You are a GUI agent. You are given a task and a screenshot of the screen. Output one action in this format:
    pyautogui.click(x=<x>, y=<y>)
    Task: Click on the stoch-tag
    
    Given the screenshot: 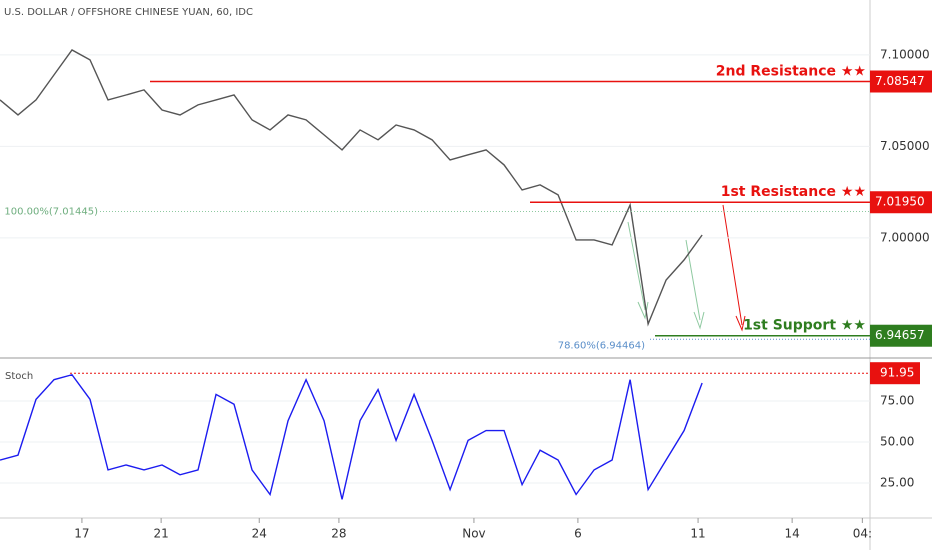 What is the action you would take?
    pyautogui.click(x=895, y=373)
    